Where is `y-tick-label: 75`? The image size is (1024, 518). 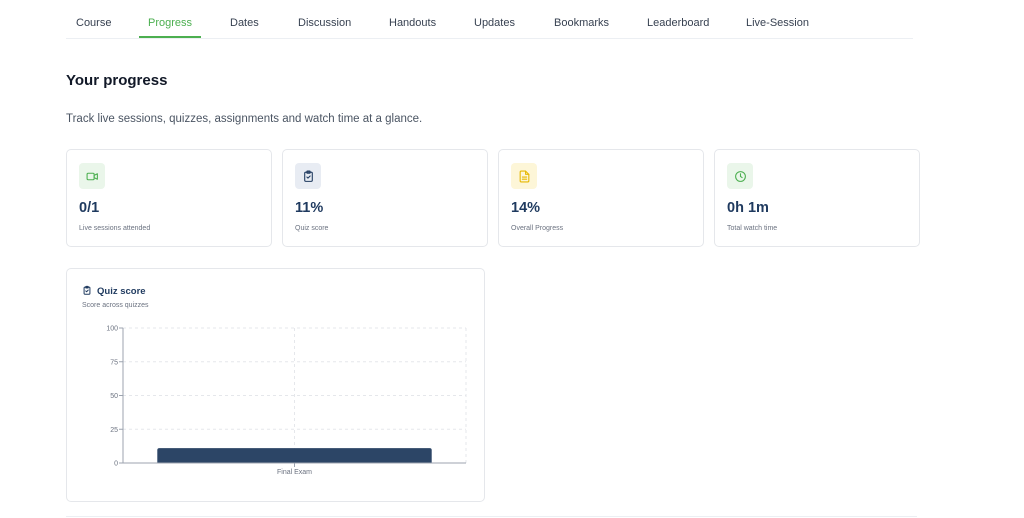
y-tick-label: 75 is located at coordinates (114, 362).